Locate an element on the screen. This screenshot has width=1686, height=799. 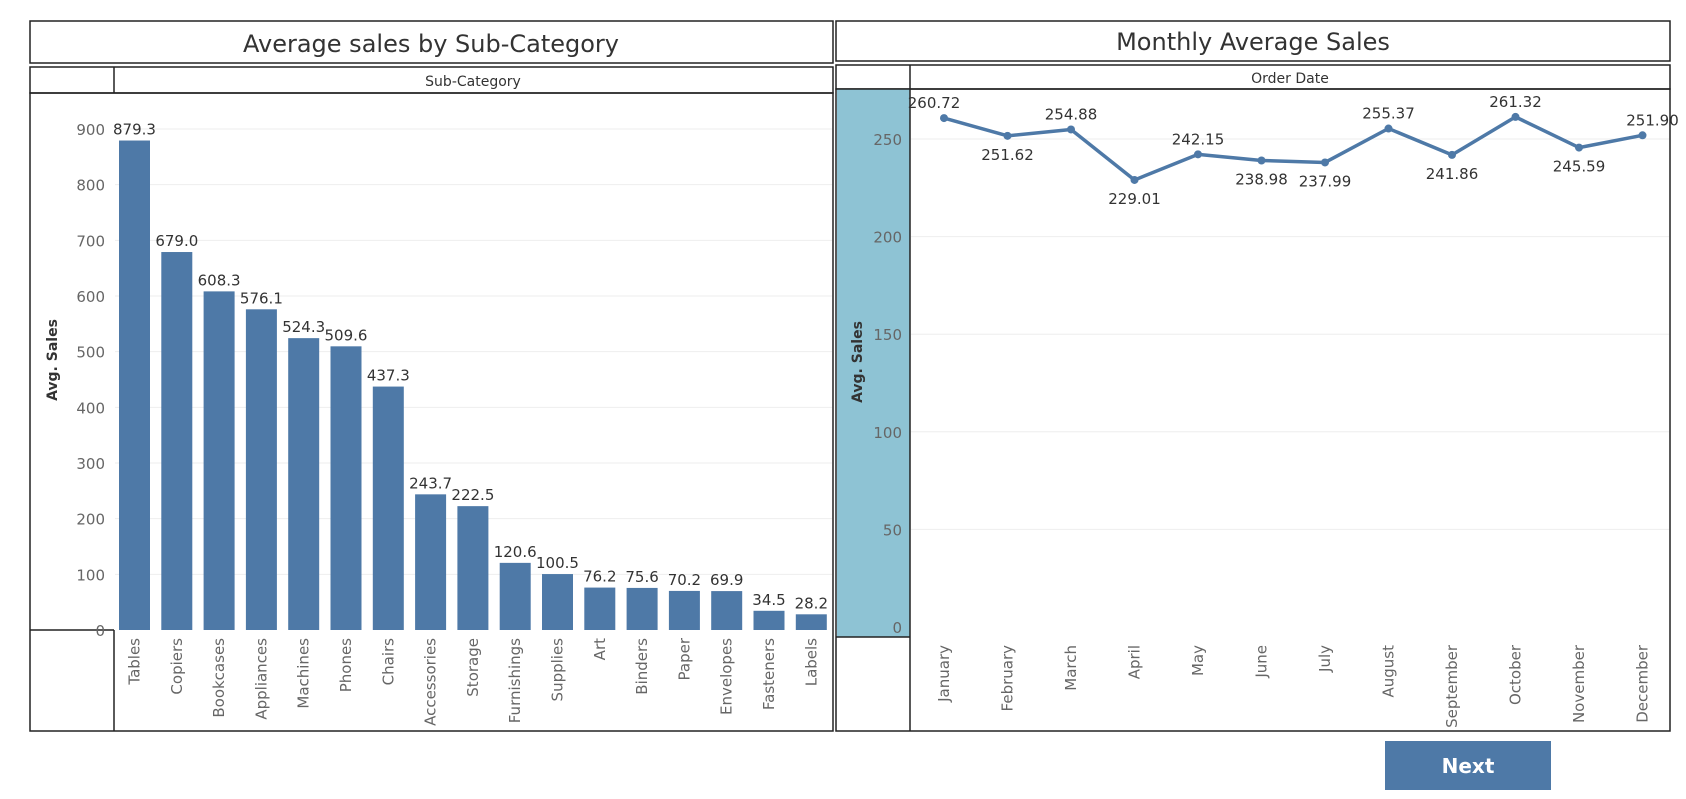
line-point-november is located at coordinates (1579, 147).